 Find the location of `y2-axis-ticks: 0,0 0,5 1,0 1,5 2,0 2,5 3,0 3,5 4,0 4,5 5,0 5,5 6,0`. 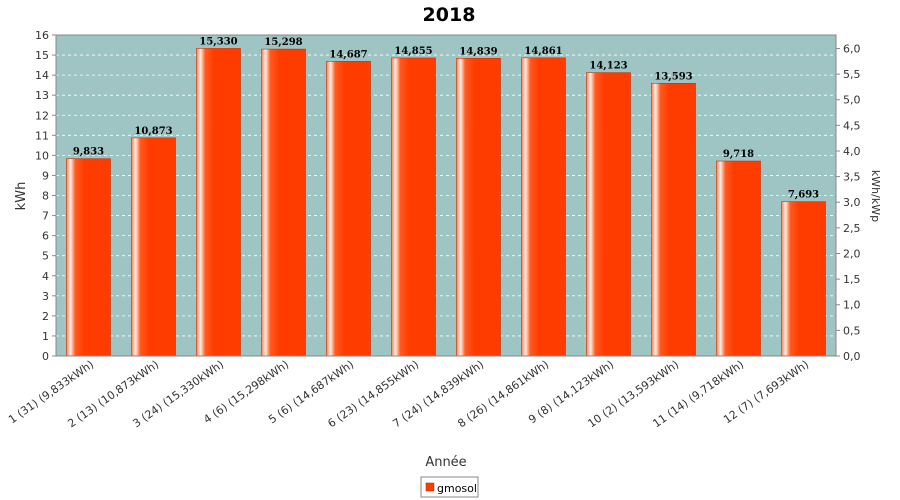

y2-axis-ticks: 0,0 0,5 1,0 1,5 2,0 2,5 3,0 3,5 4,0 4,5 5,0 5,5 6,0 is located at coordinates (848, 202).